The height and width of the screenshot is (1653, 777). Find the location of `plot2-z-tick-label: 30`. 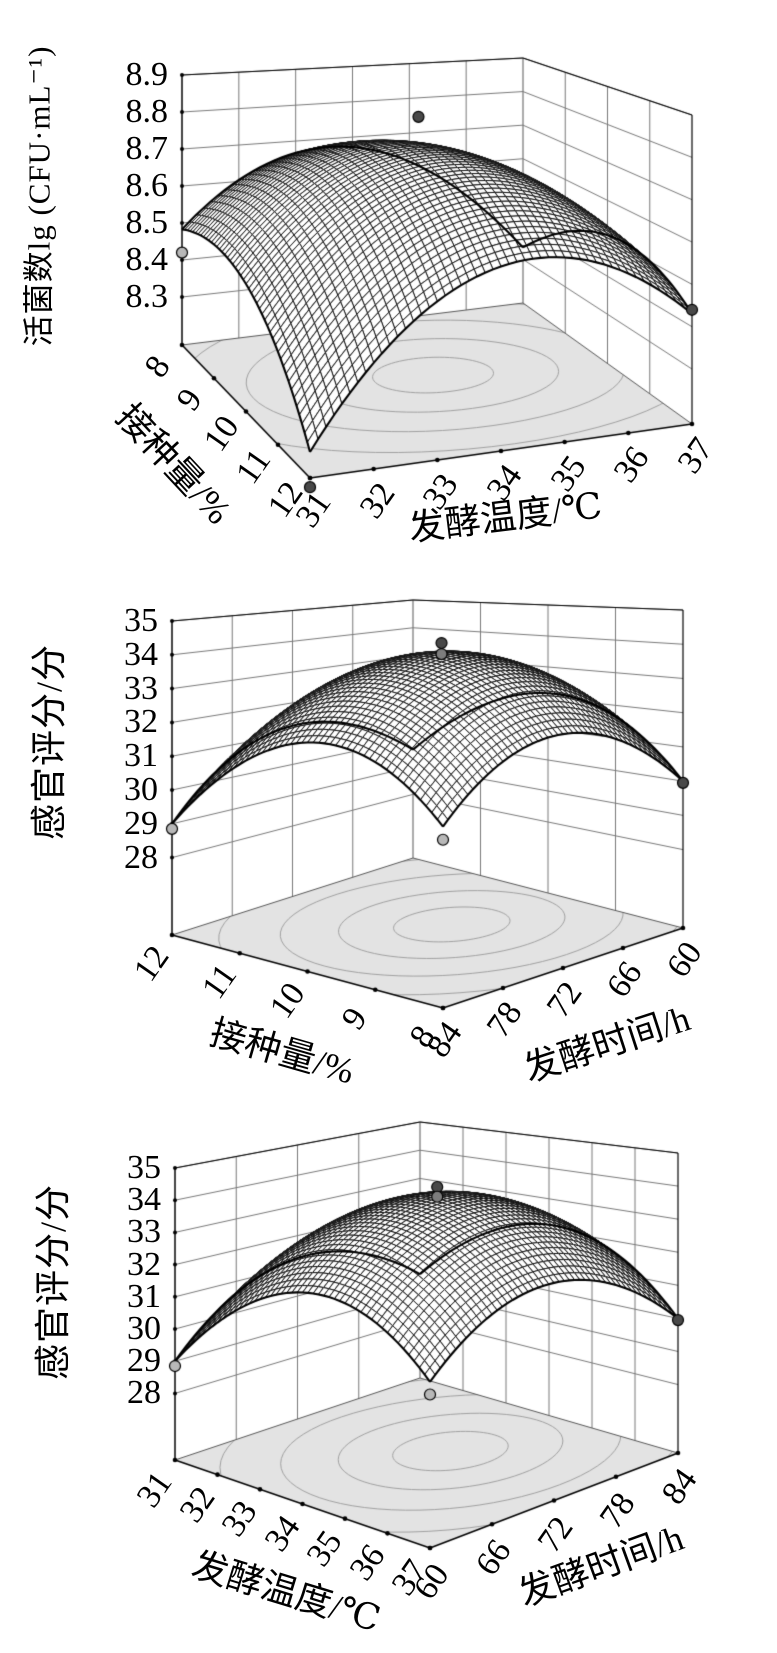

plot2-z-tick-label: 30 is located at coordinates (141, 789).